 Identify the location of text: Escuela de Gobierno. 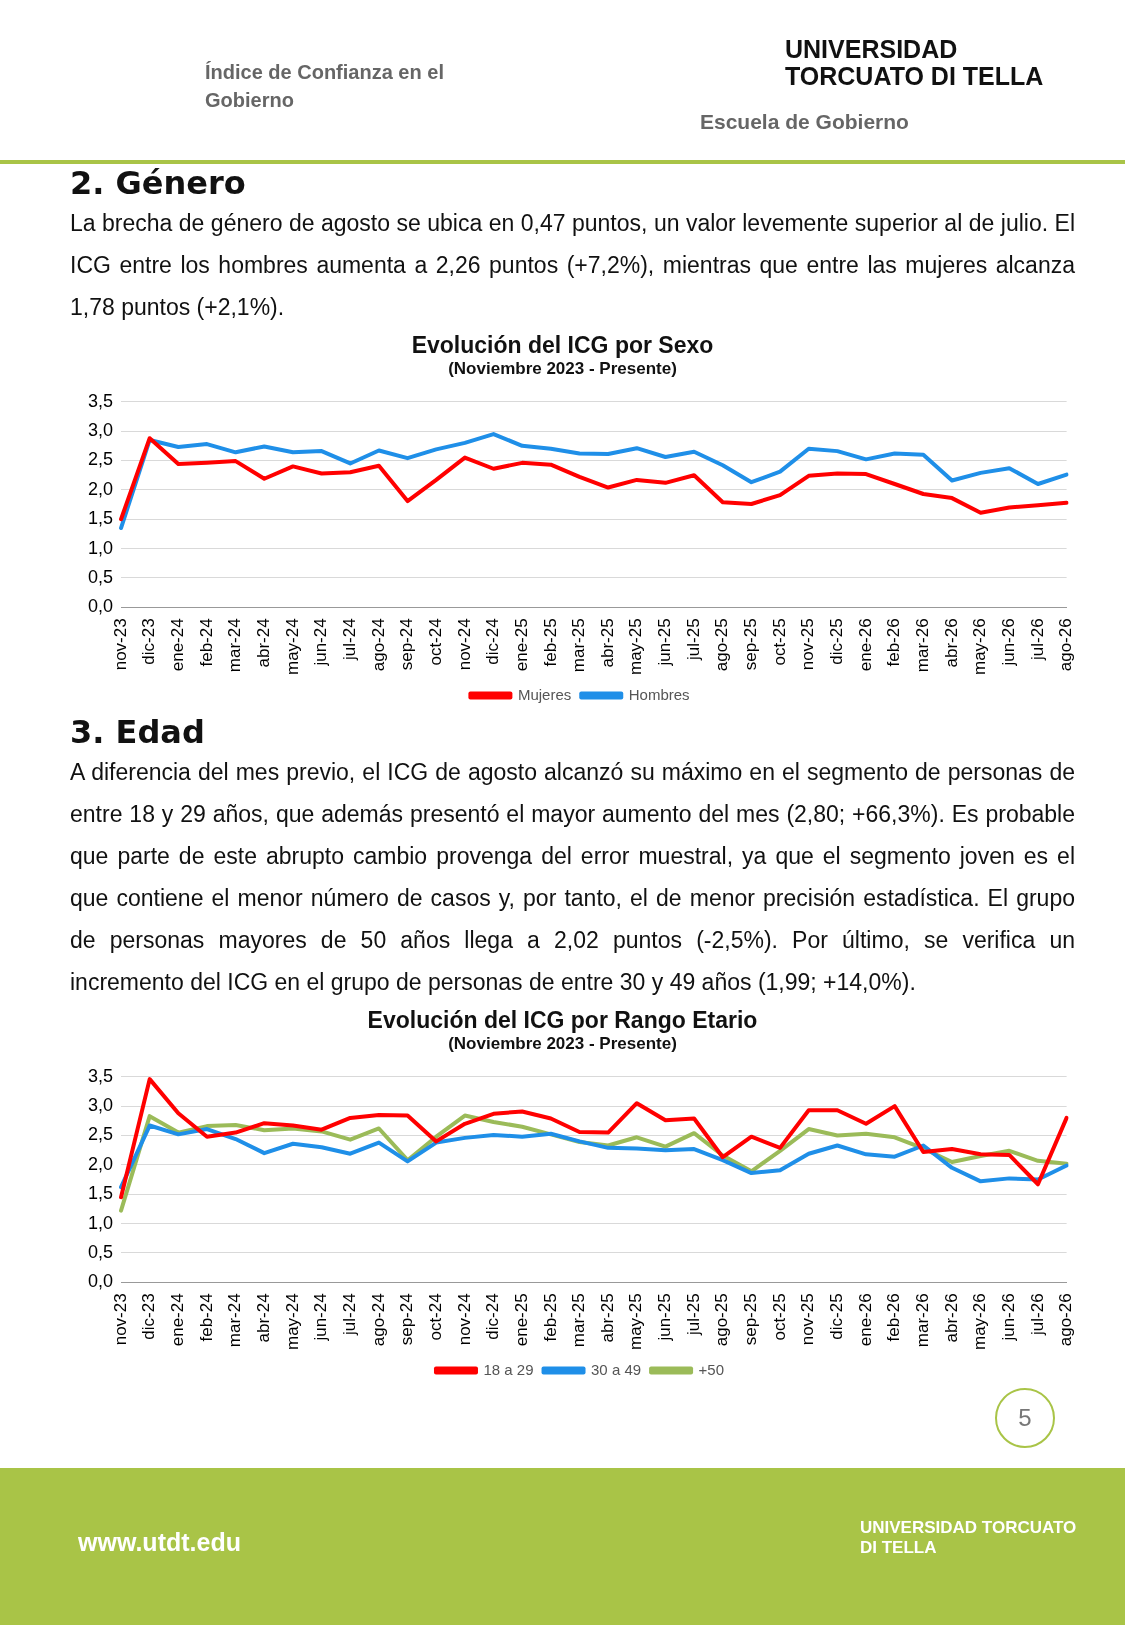
(804, 122).